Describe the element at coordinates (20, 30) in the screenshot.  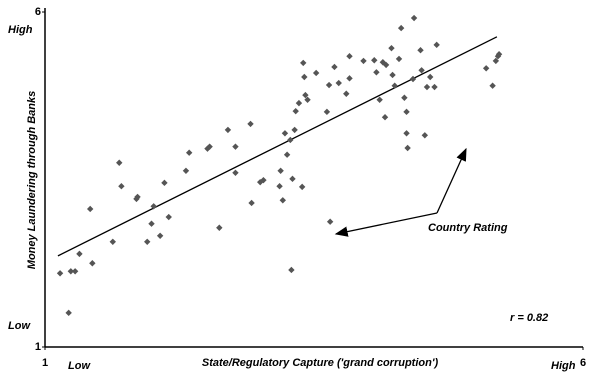
I see `y-high-label: High` at that location.